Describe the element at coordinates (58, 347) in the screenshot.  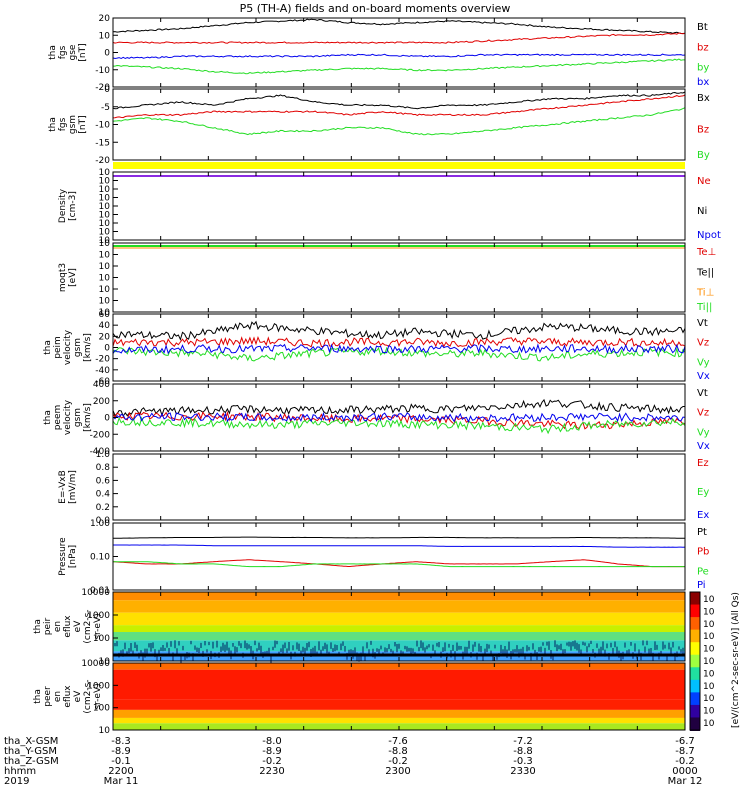
I see `y-axis-label: peim` at that location.